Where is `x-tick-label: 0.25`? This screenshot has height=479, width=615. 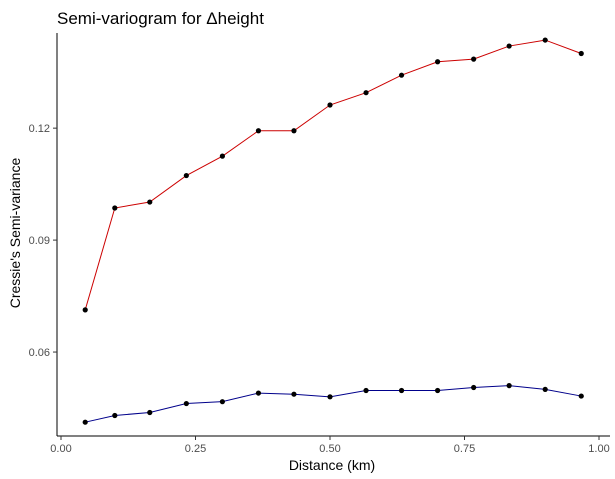
x-tick-label: 0.25 is located at coordinates (195, 449).